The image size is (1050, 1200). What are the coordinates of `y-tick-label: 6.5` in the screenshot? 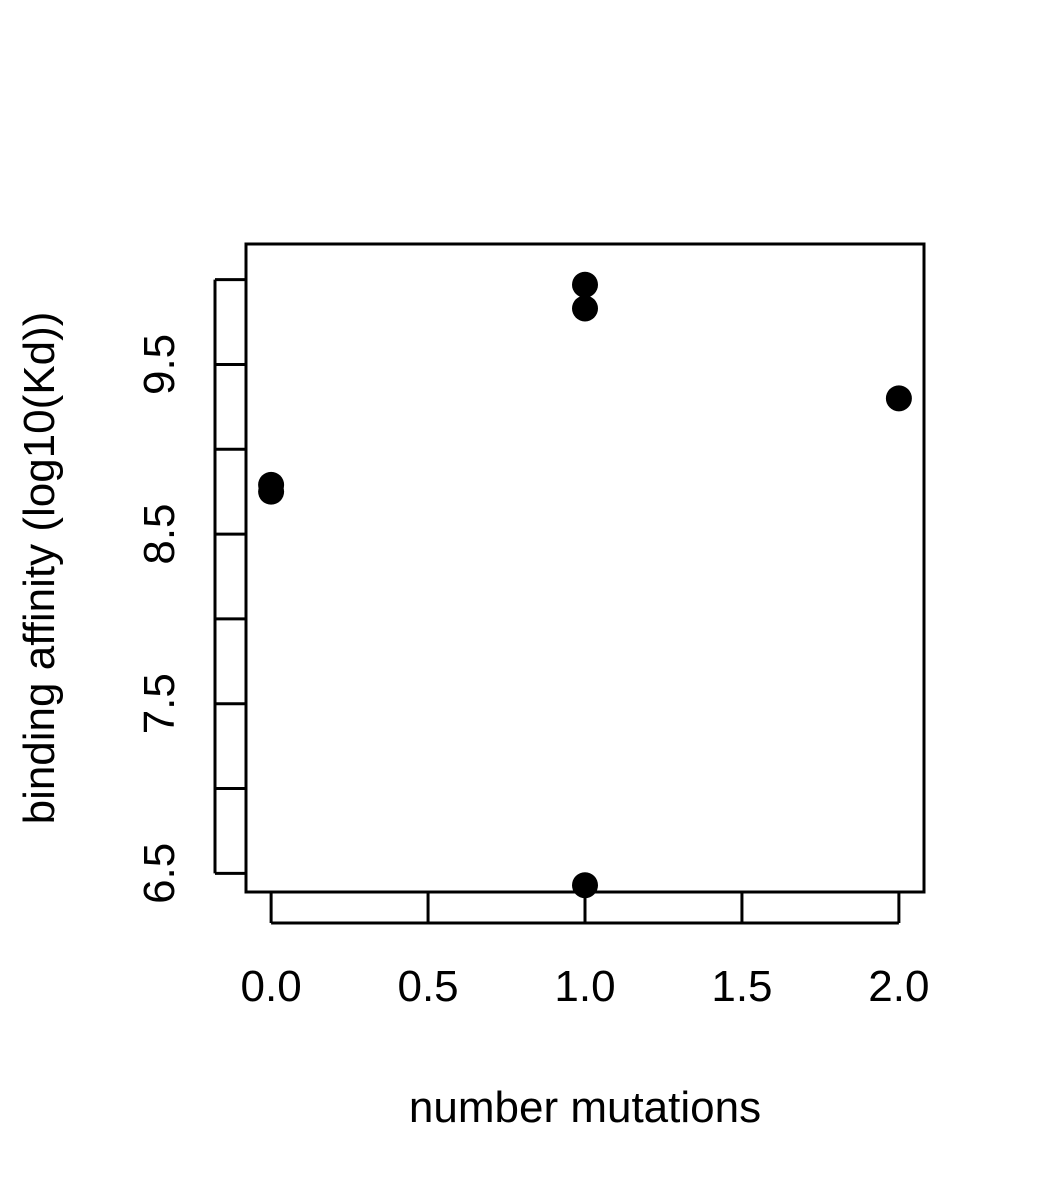 It's located at (159, 873).